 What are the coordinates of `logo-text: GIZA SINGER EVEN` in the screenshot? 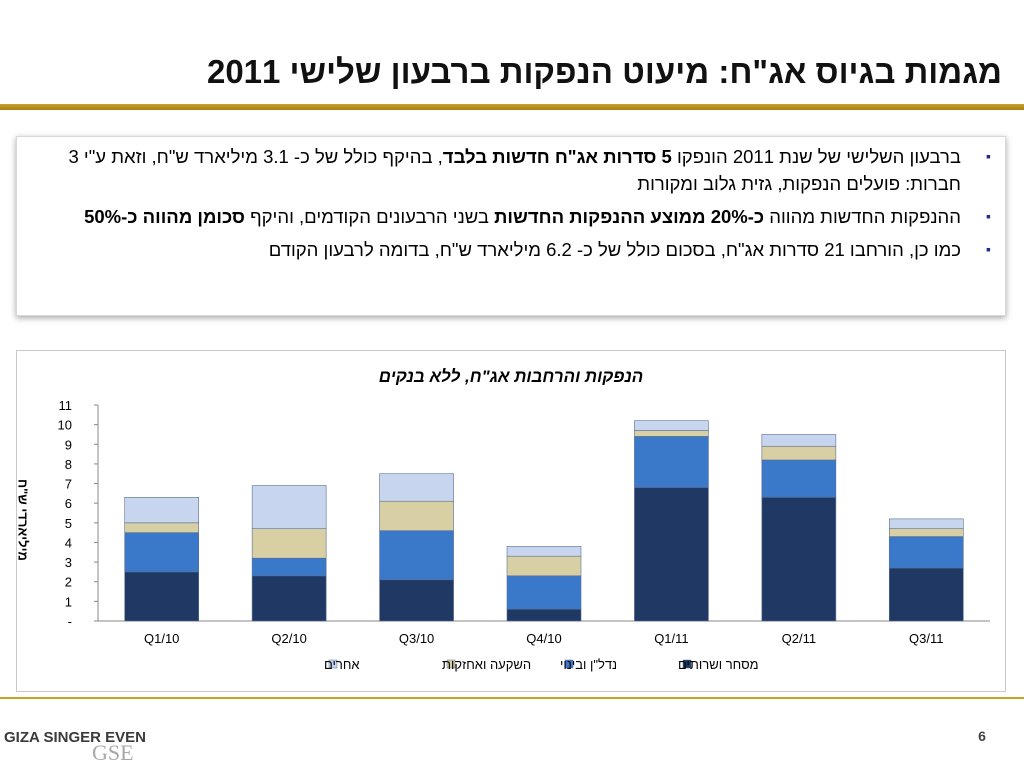 It's located at (75, 737).